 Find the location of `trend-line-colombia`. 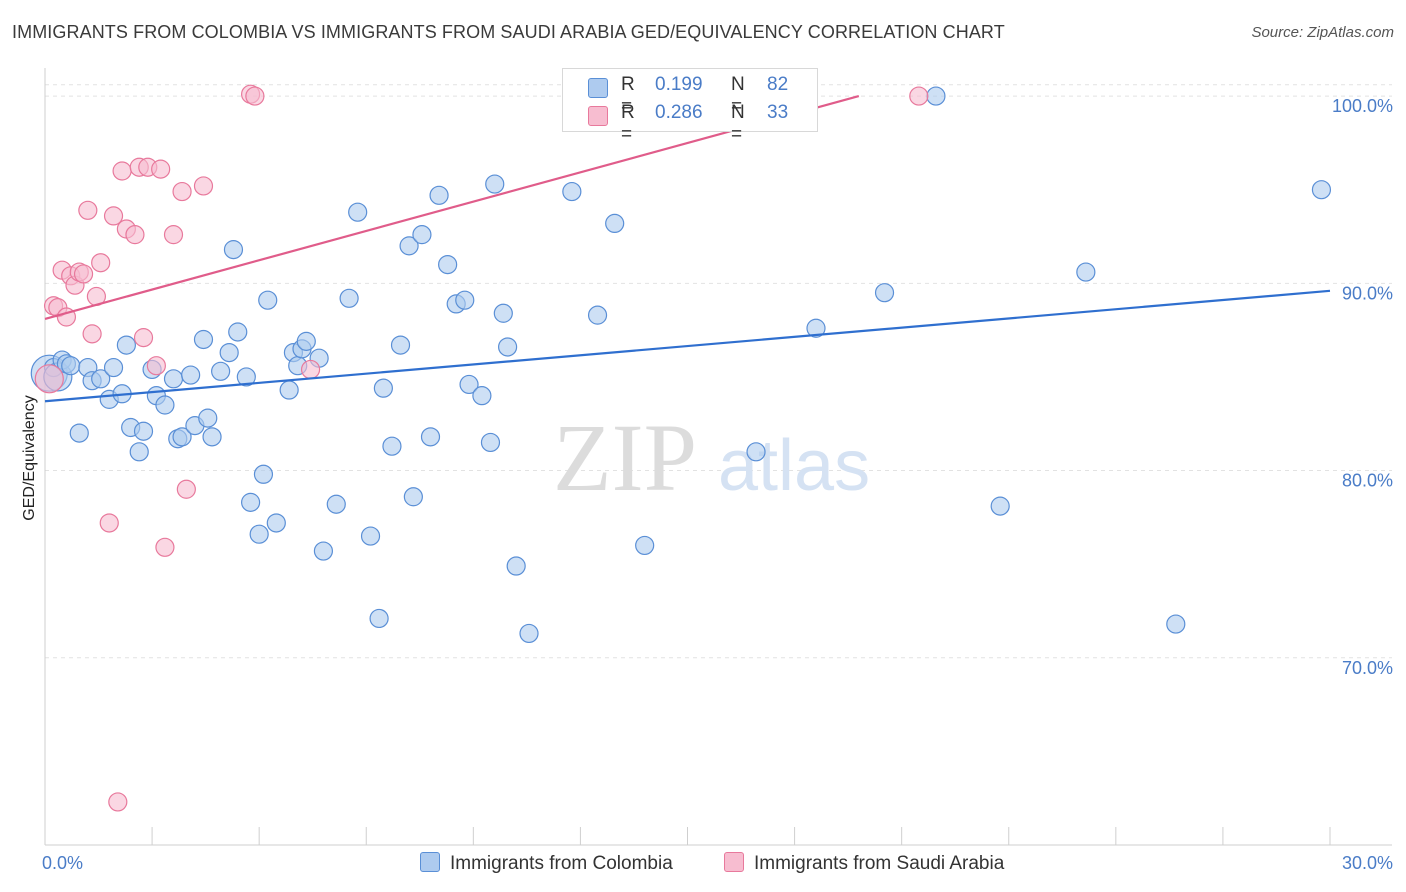

trend-line-colombia is located at coordinates (687, 346).